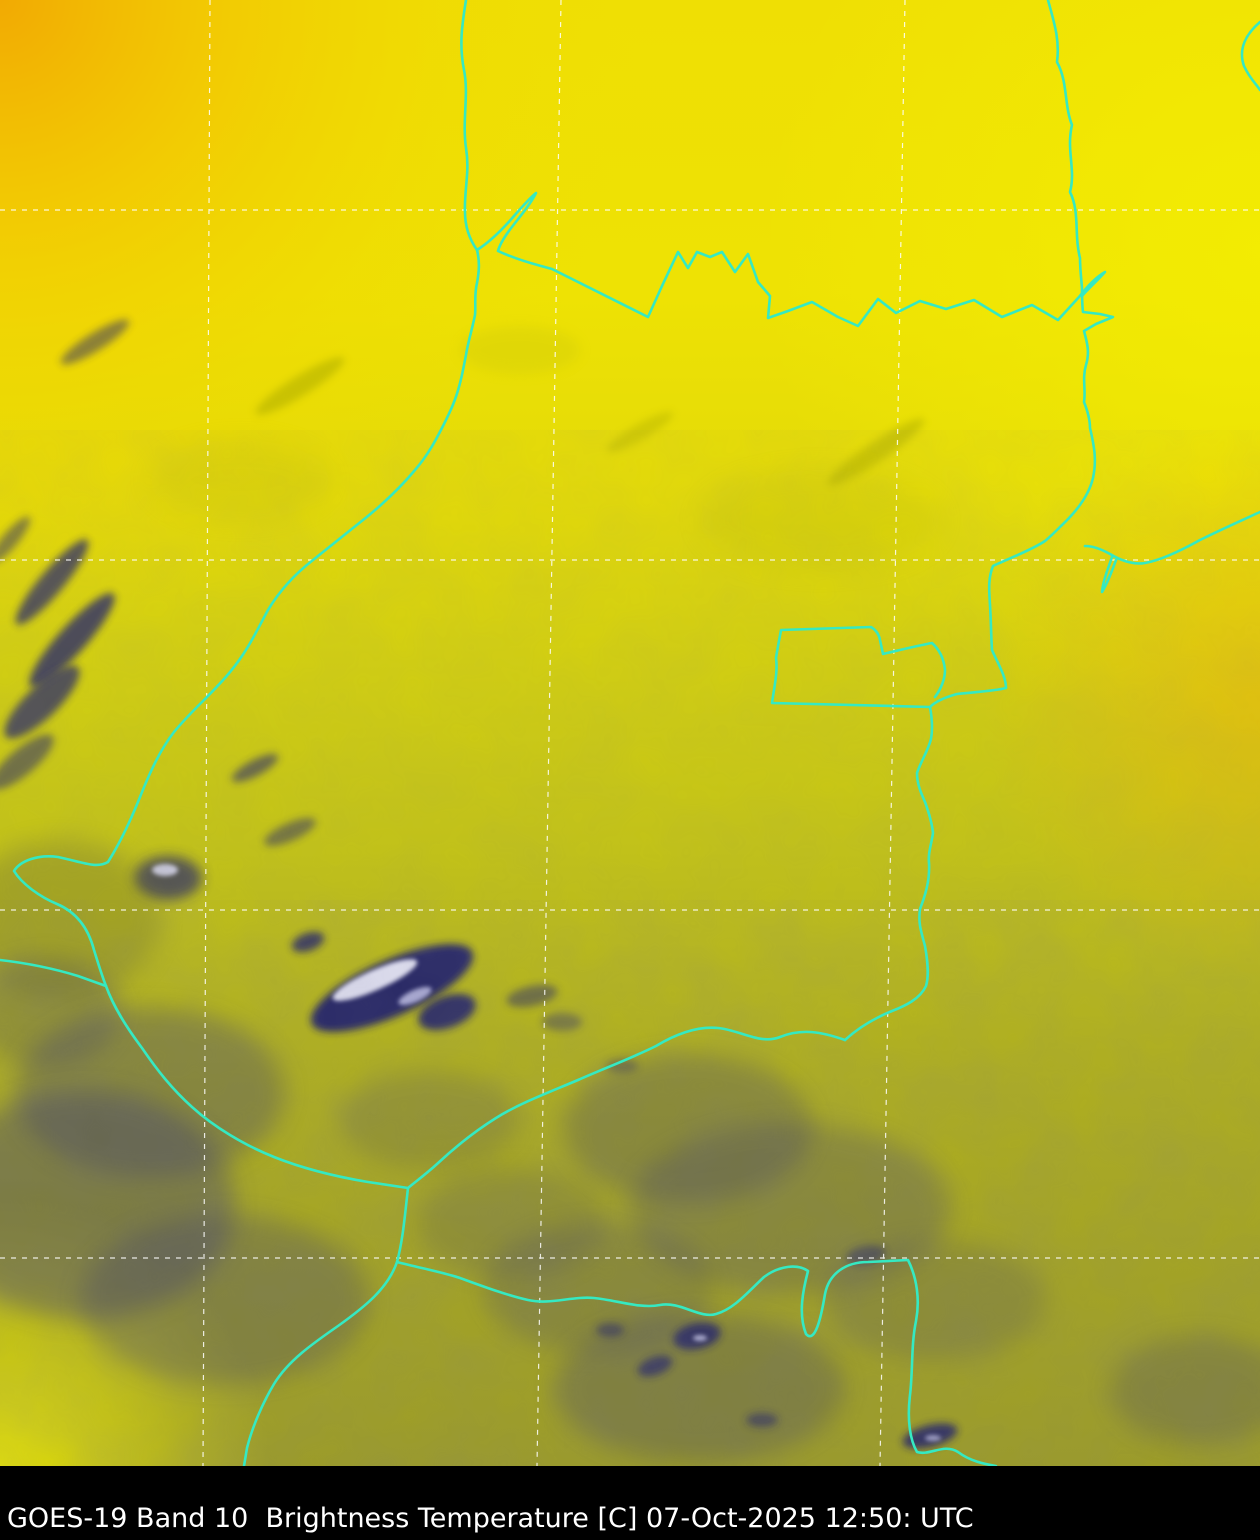 This screenshot has height=1540, width=1260. What do you see at coordinates (979, 521) in the screenshot?
I see `boundary-east` at bounding box center [979, 521].